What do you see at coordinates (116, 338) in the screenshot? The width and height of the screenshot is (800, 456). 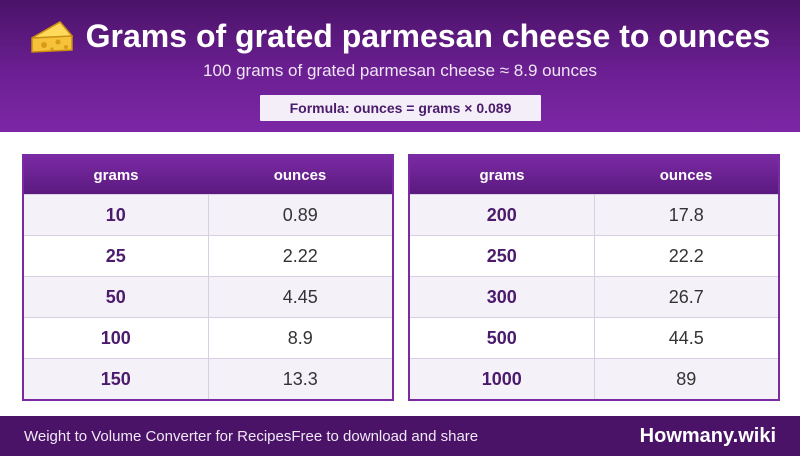 I see `grams-cell: 100` at bounding box center [116, 338].